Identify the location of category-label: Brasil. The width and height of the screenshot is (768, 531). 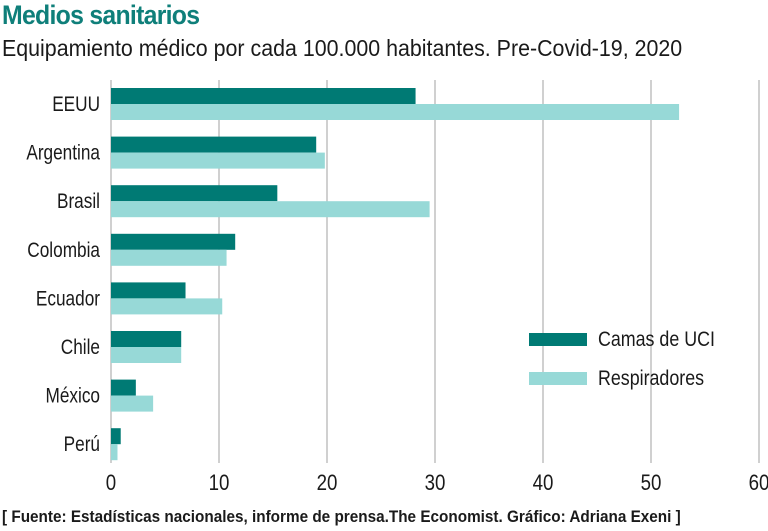
(78, 202).